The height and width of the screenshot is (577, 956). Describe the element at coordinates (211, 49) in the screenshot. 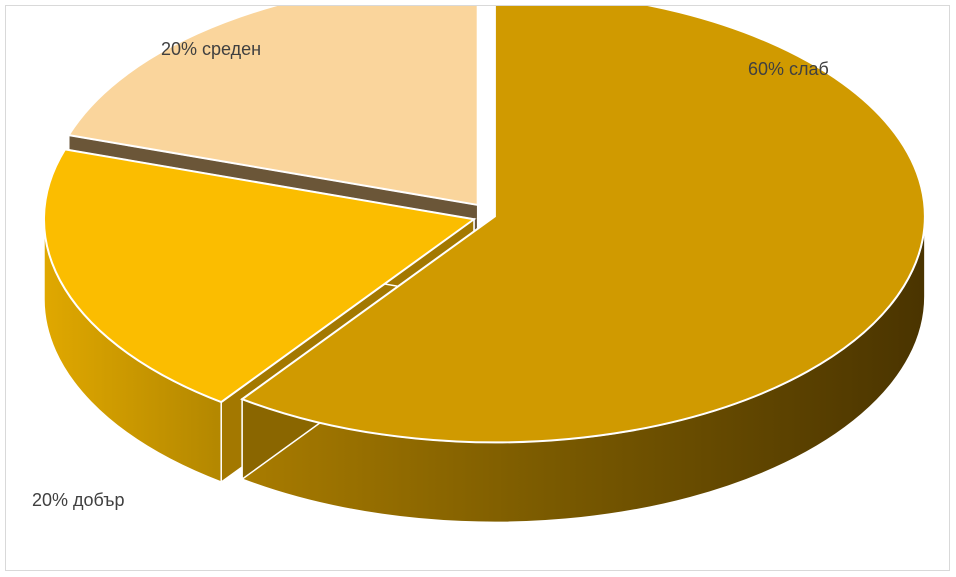

I see `data-label-sreden: 20% среден` at that location.